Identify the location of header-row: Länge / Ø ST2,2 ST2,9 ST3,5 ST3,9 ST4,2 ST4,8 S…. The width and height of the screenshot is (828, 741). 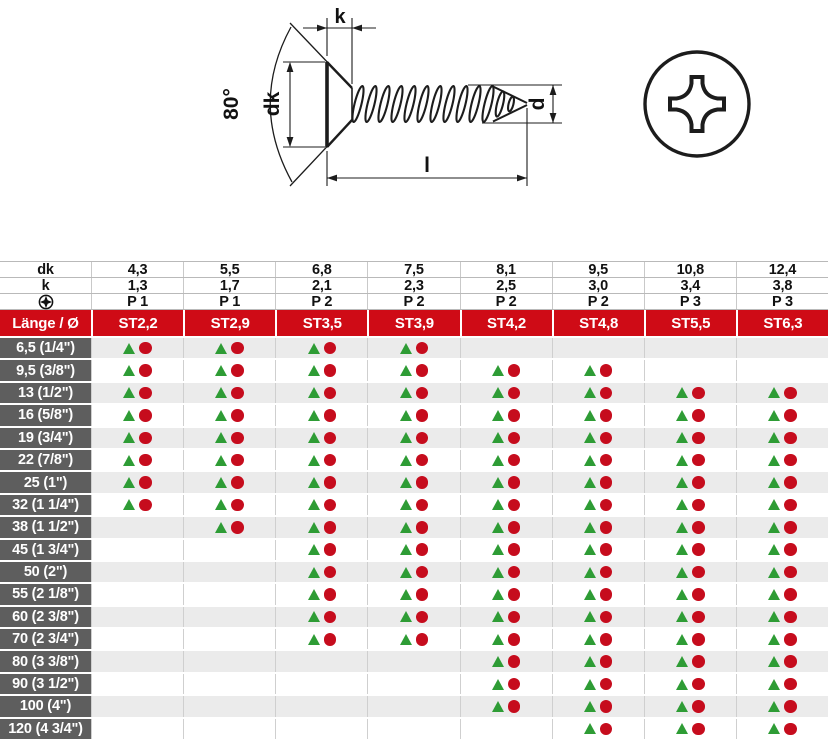
(414, 323).